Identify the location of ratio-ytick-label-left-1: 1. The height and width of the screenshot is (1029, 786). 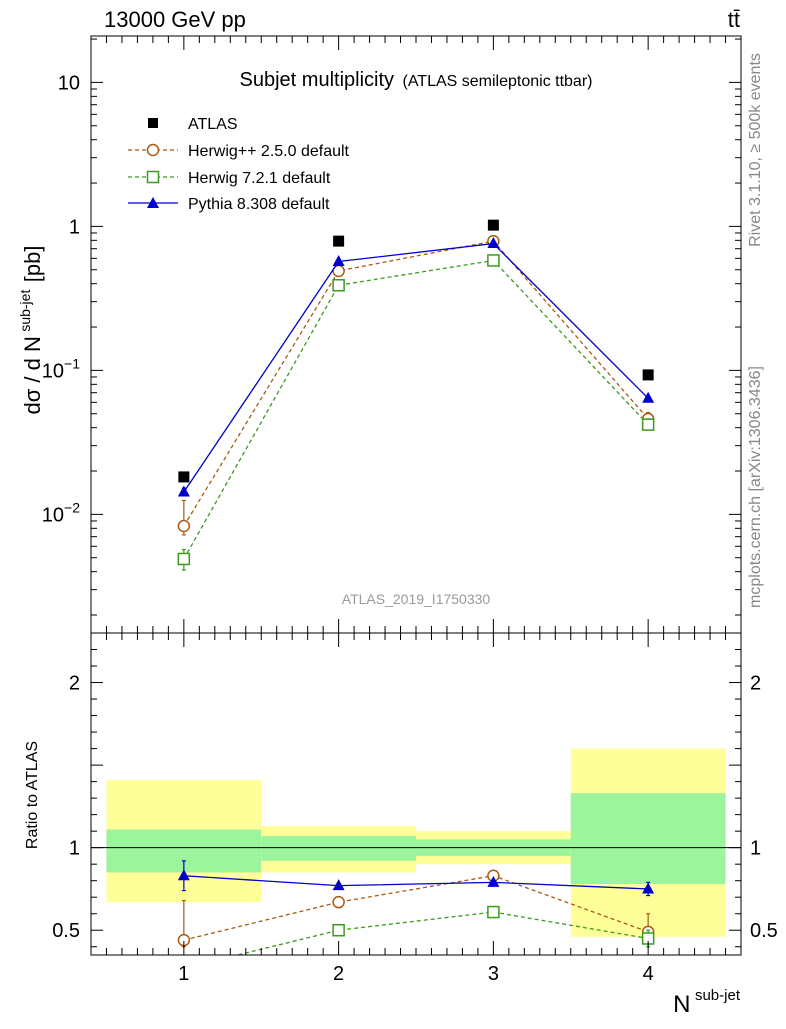
(74, 849).